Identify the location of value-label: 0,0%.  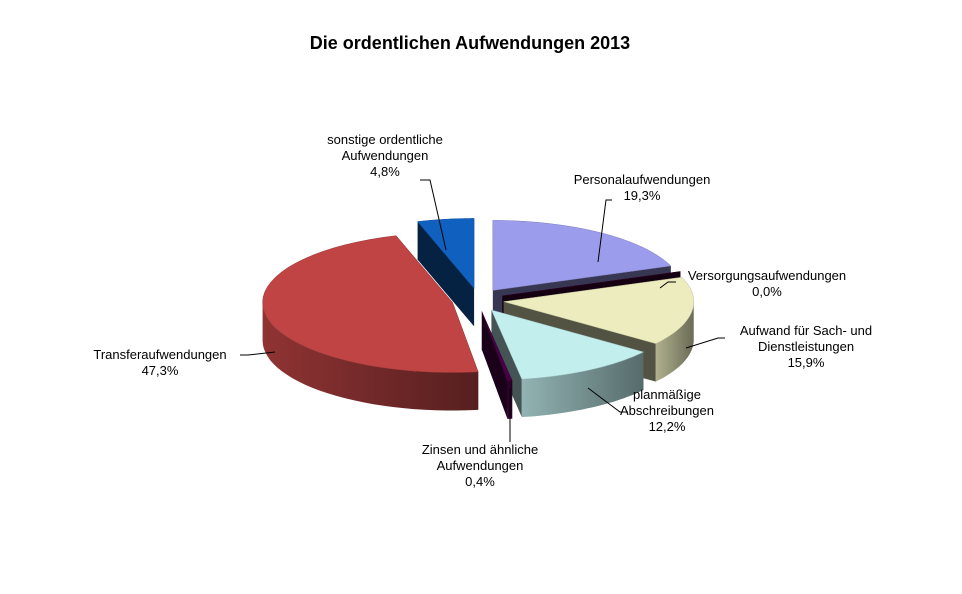
(767, 291).